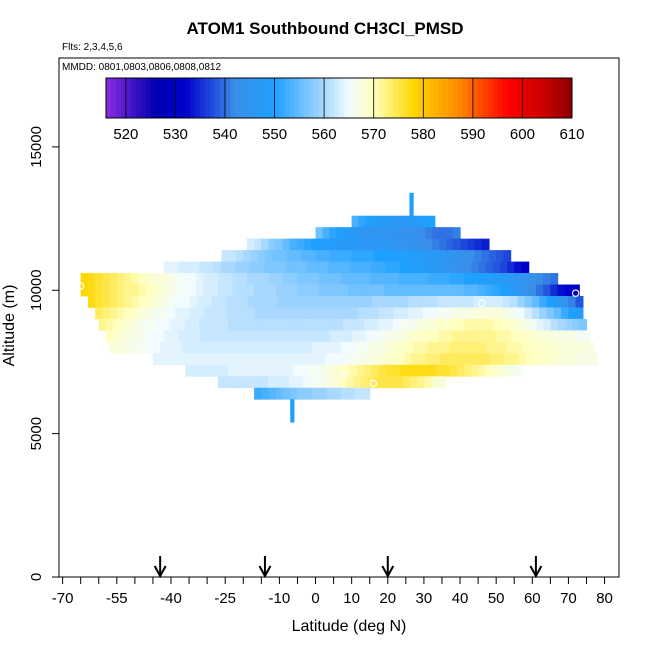  What do you see at coordinates (522, 134) in the screenshot?
I see `colorbar-tick-label: 600` at bounding box center [522, 134].